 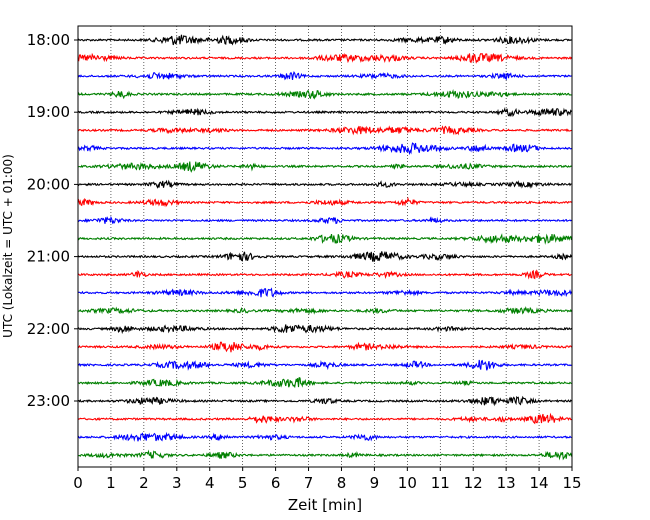 What do you see at coordinates (440, 483) in the screenshot?
I see `x-tick-label: 11` at bounding box center [440, 483].